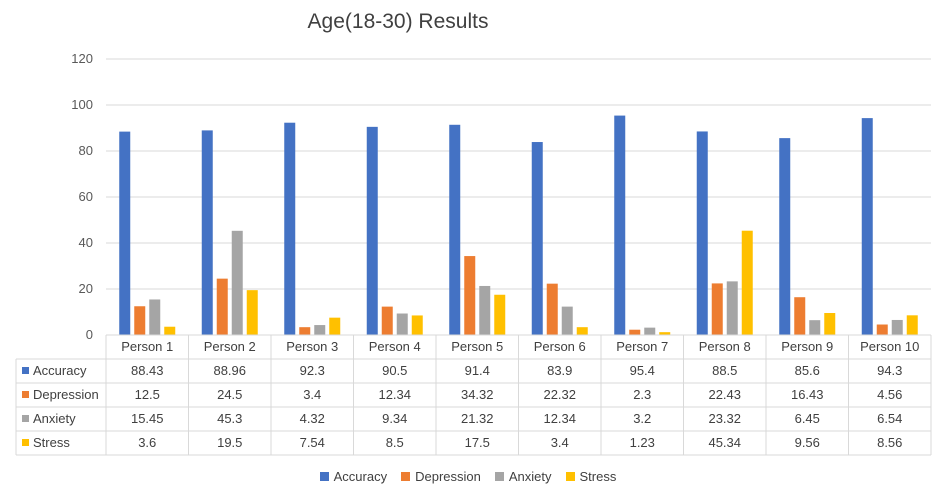 The width and height of the screenshot is (936, 490). I want to click on y-tick-label: 60, so click(86, 196).